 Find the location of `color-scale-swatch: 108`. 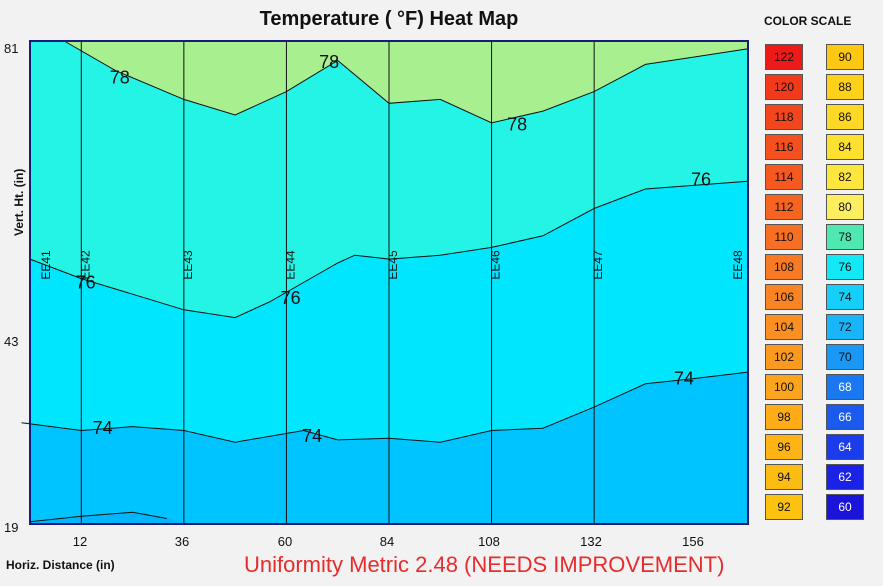

color-scale-swatch: 108 is located at coordinates (784, 267).